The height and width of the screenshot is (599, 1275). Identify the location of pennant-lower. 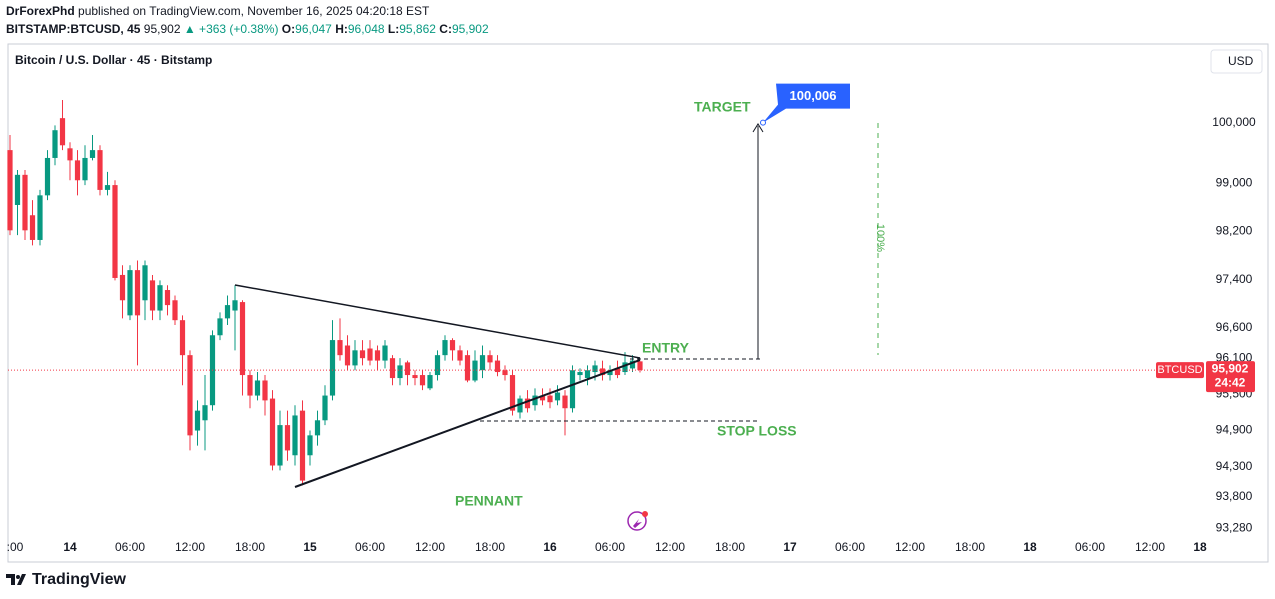
(467, 423).